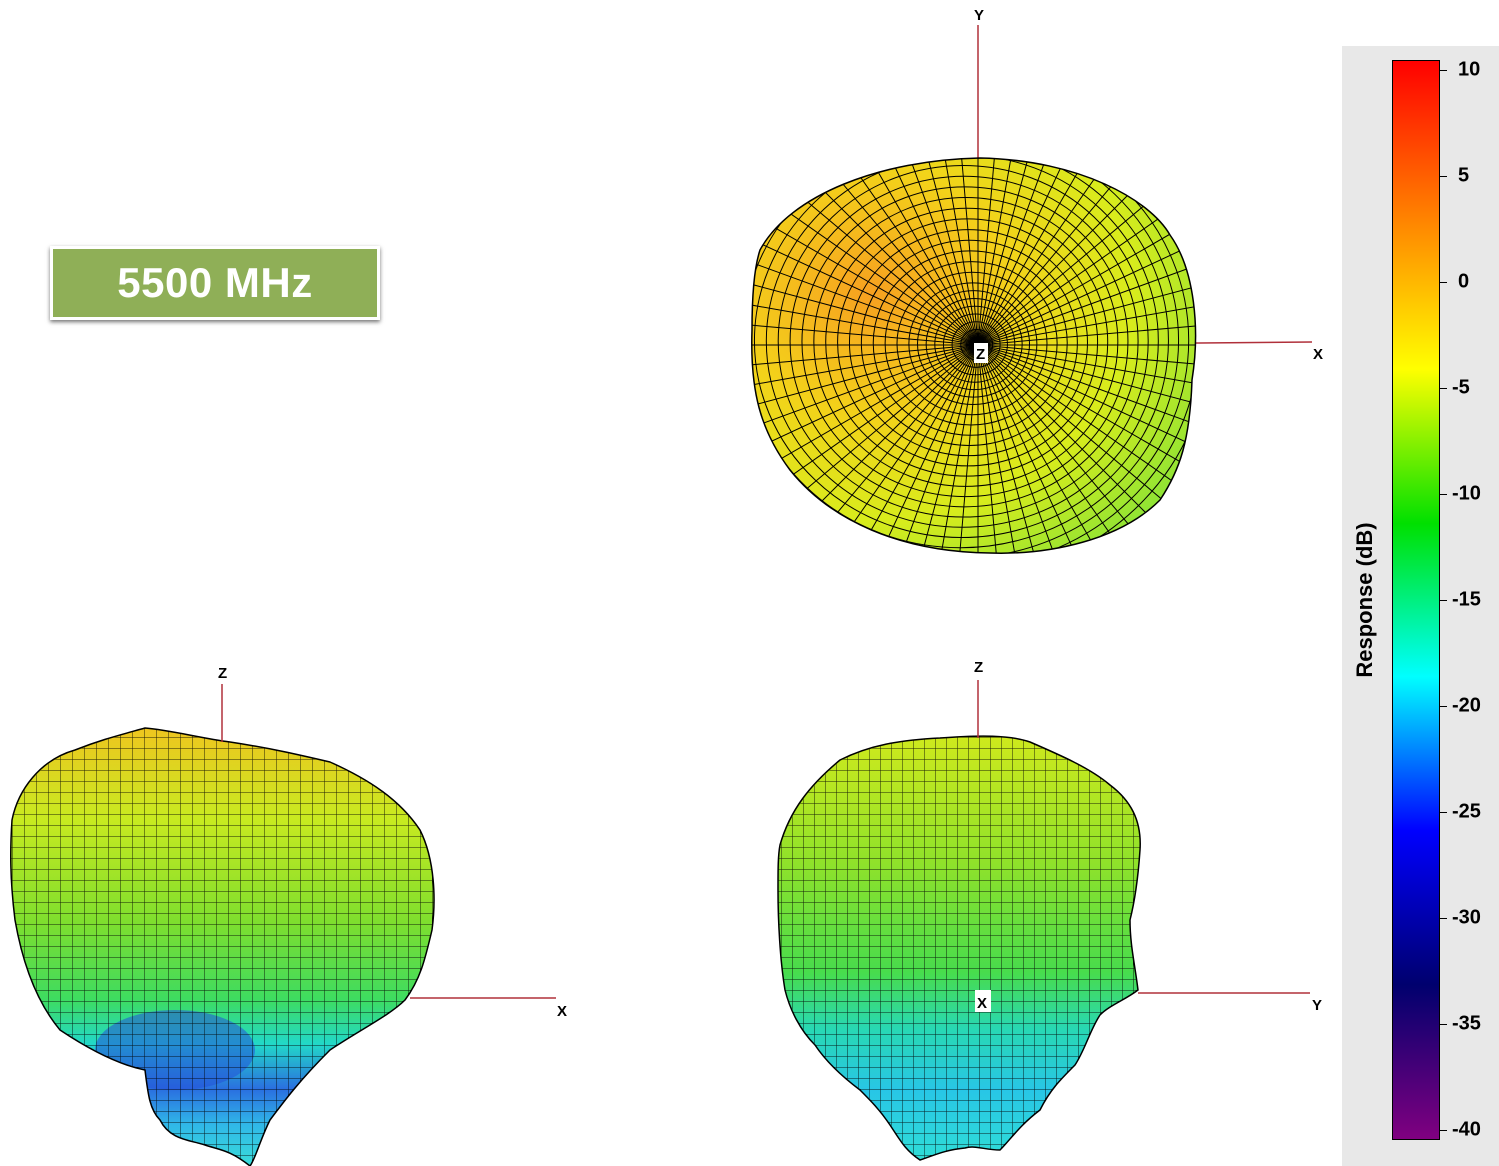 The height and width of the screenshot is (1166, 1499). I want to click on frequency-badge: 5500 MHz, so click(215, 283).